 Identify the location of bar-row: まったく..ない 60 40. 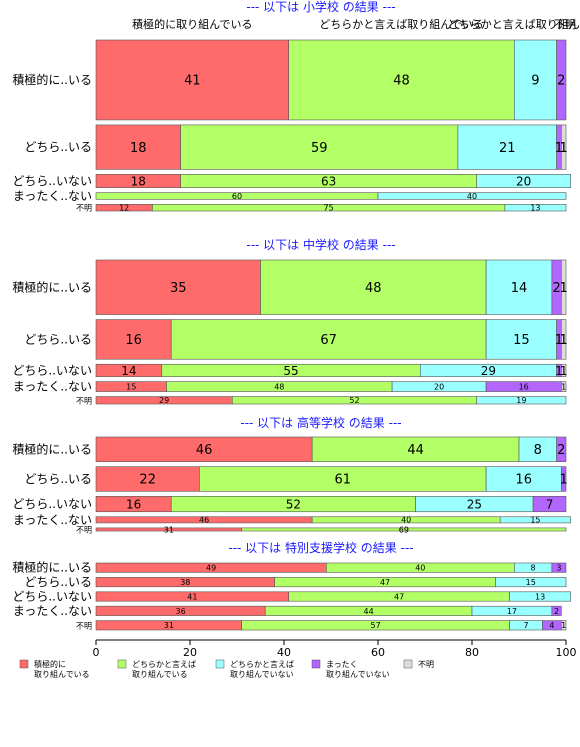
(290, 196).